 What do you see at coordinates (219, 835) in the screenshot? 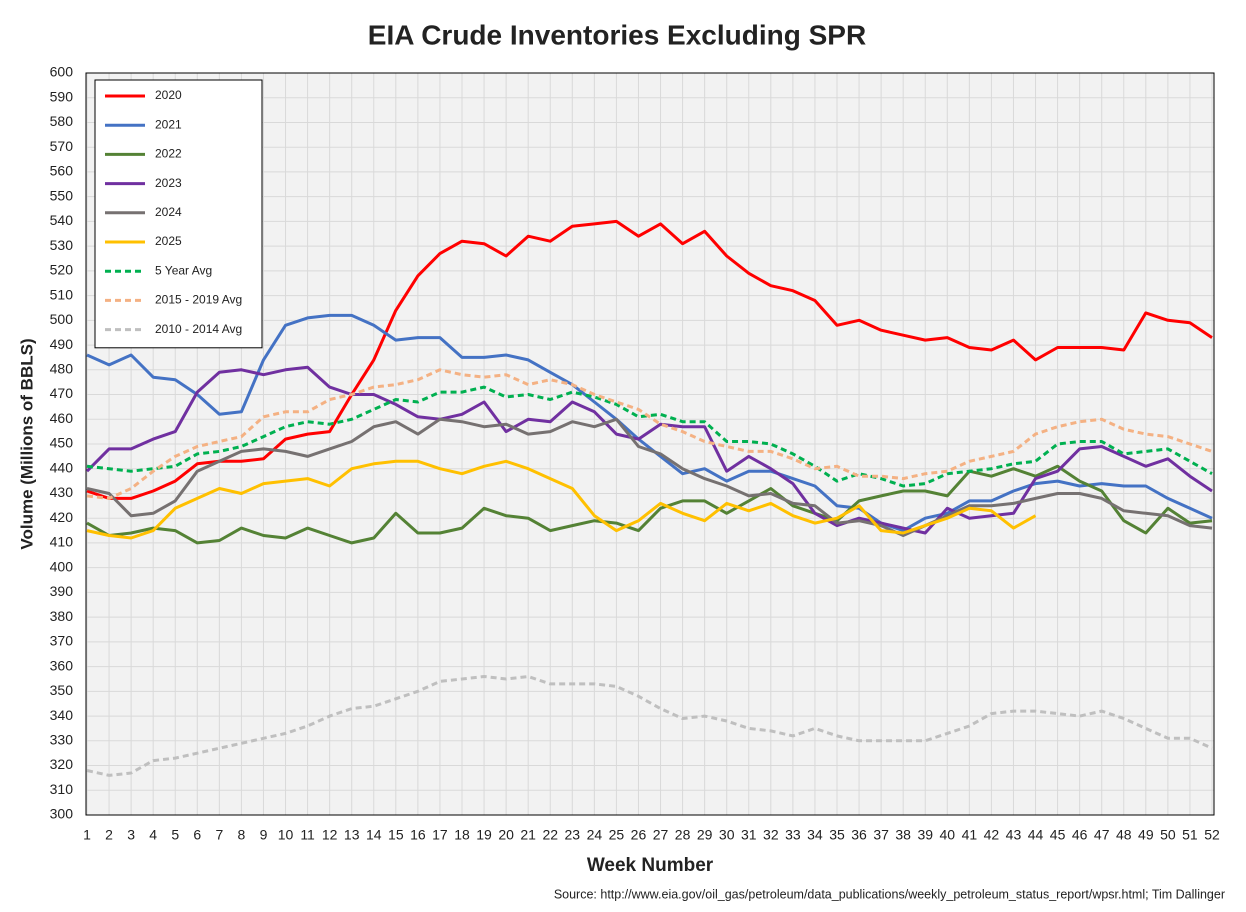
I see `x-tick-label: 7` at bounding box center [219, 835].